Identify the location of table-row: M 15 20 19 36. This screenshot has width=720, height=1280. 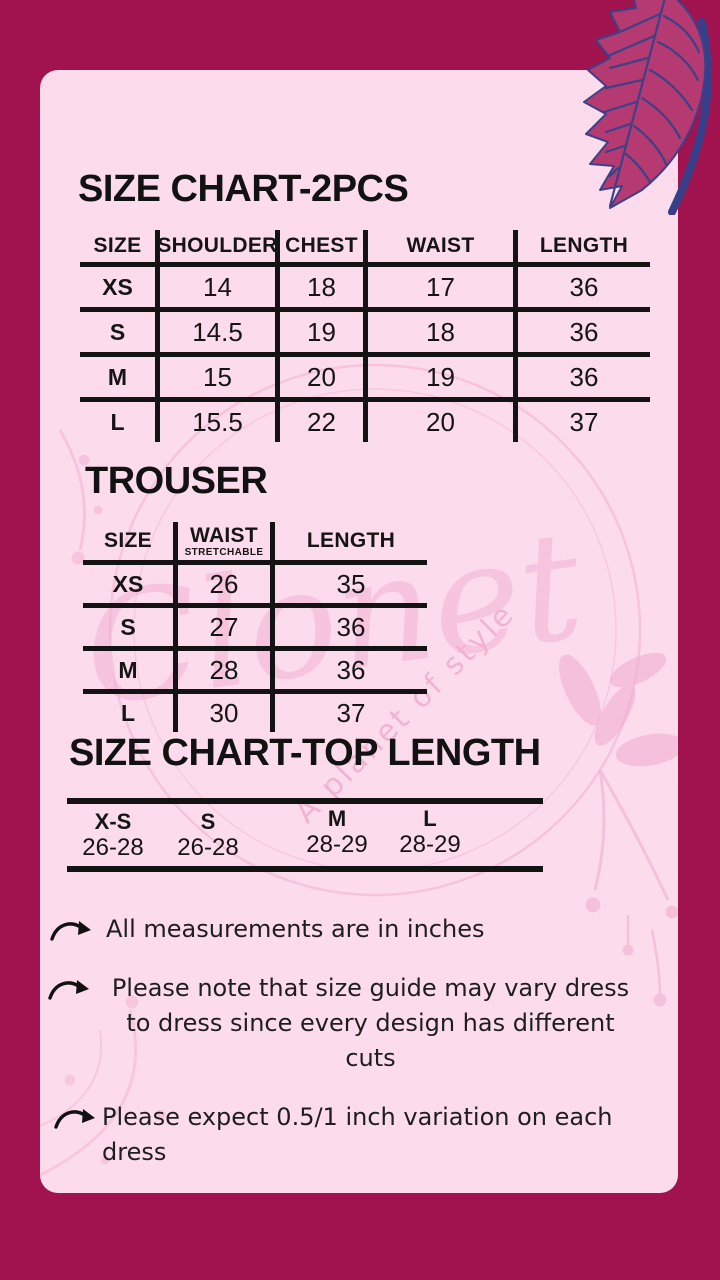
(365, 379).